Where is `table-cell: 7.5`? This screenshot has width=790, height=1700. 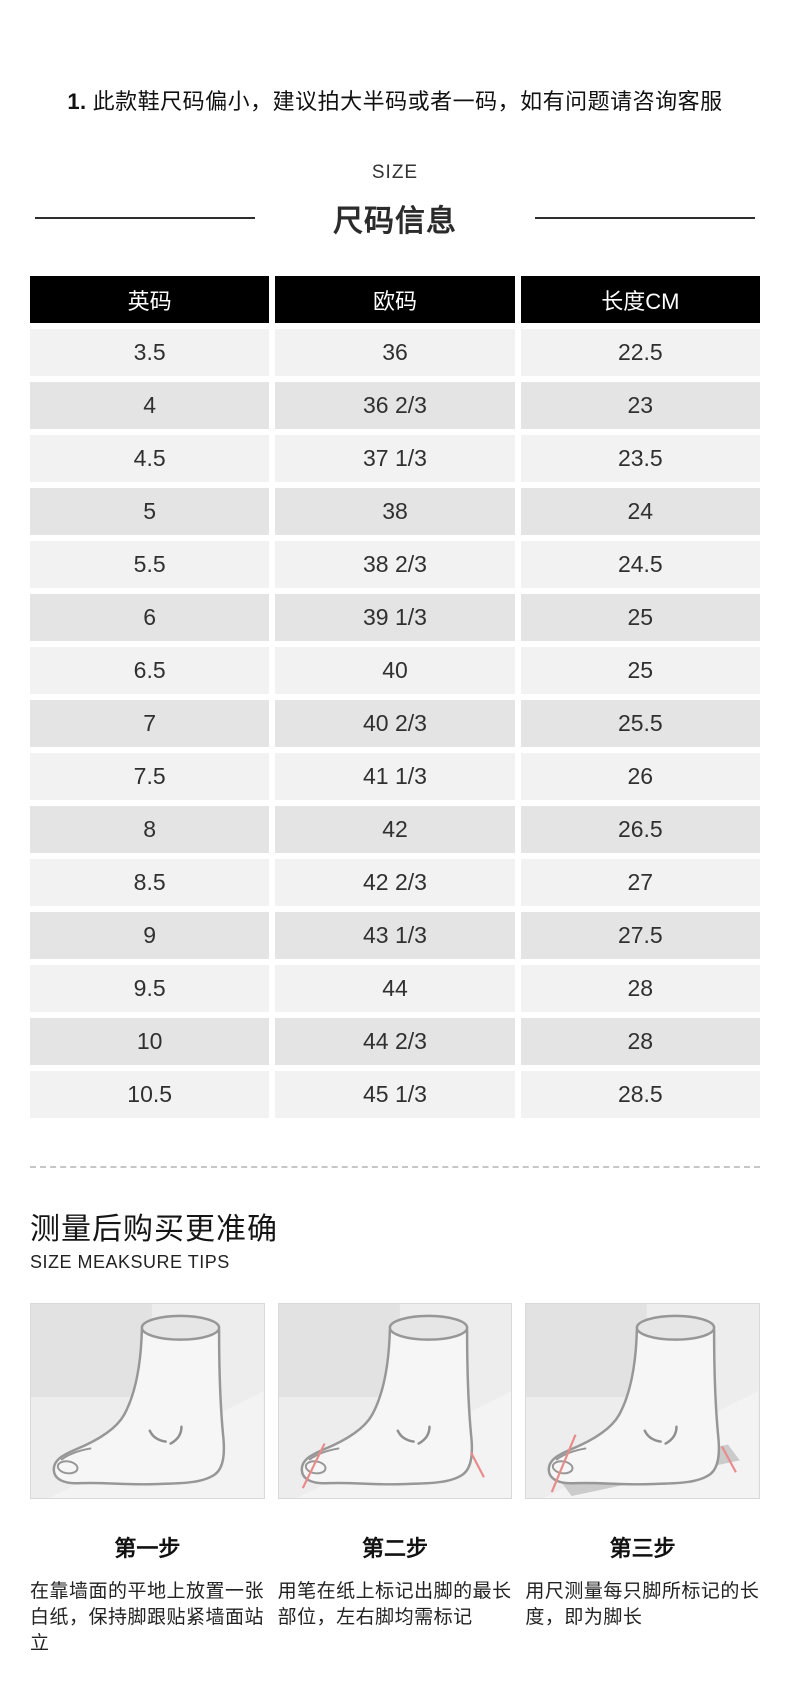 table-cell: 7.5 is located at coordinates (150, 776).